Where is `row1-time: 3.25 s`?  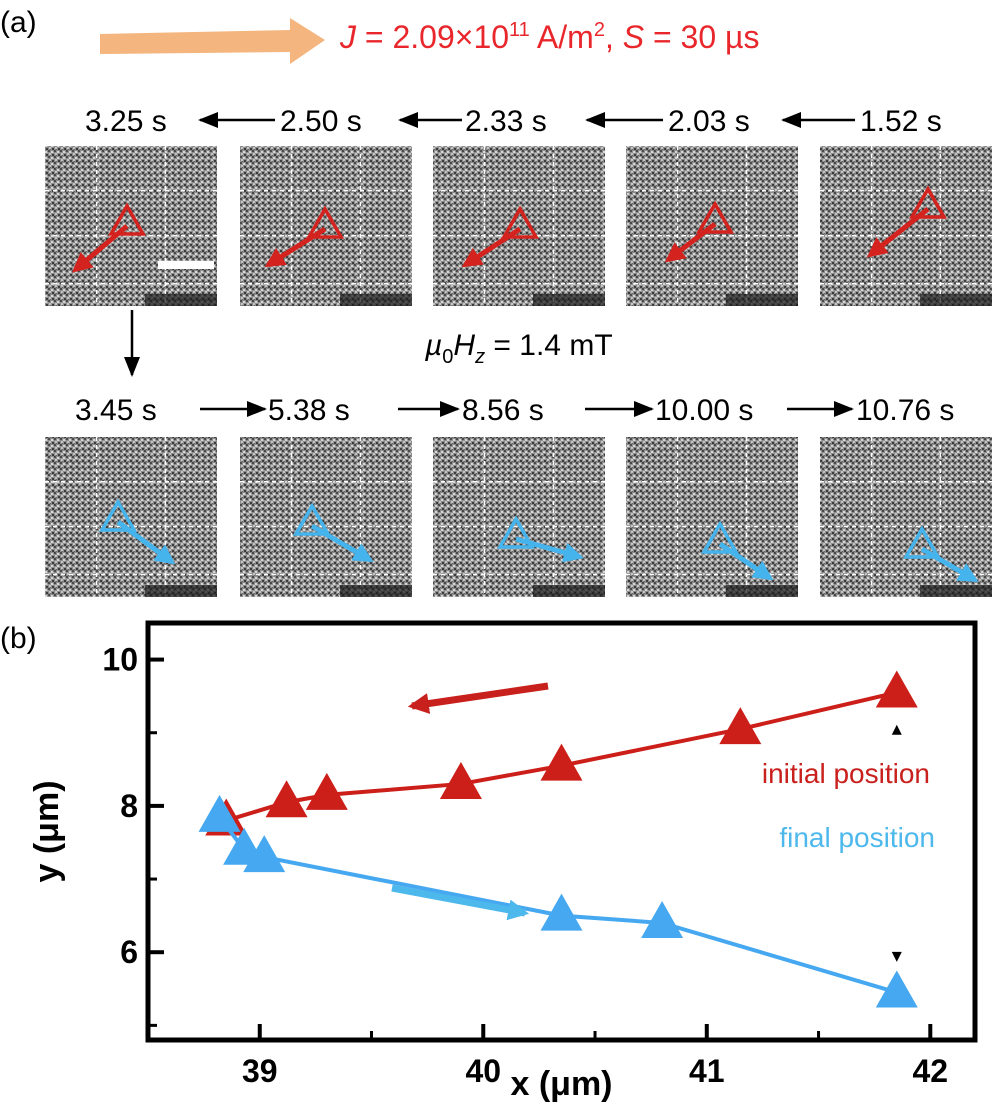 row1-time: 3.25 s is located at coordinates (126, 121).